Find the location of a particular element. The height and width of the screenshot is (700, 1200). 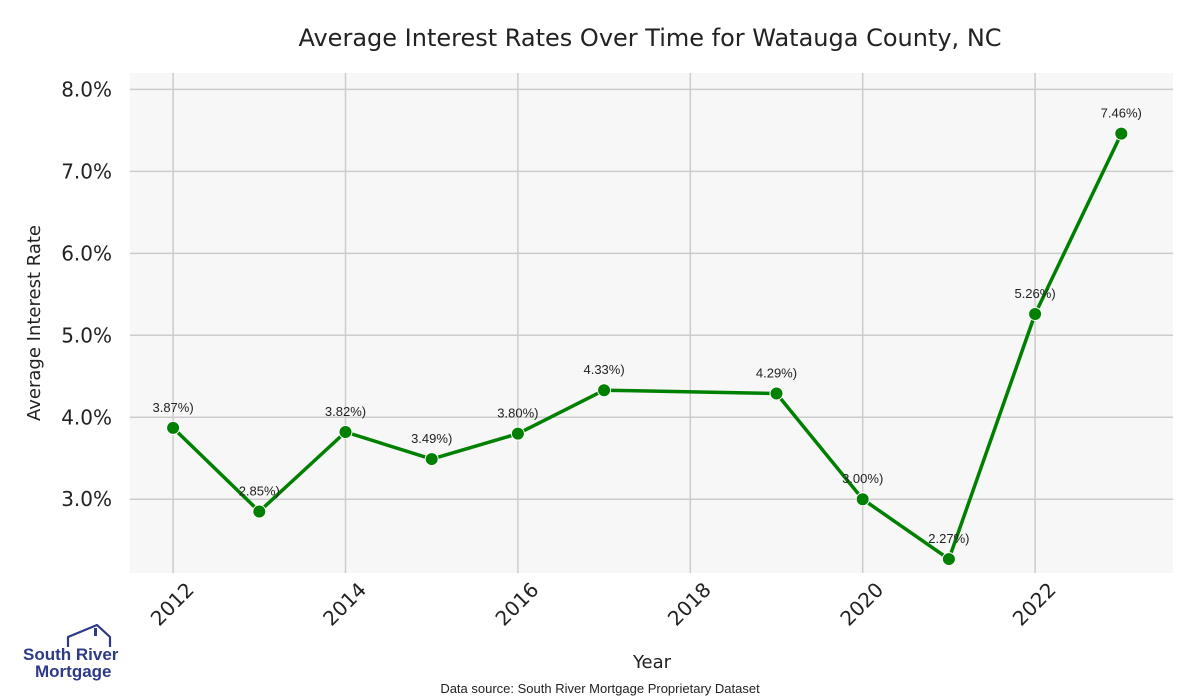

y-axis-label: Average Interest Rate is located at coordinates (34, 323).